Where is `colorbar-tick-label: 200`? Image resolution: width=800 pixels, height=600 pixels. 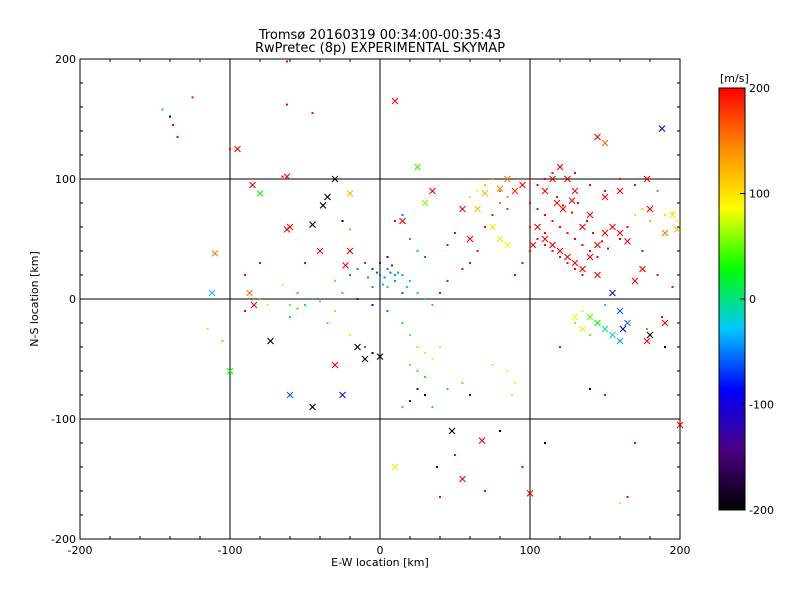 colorbar-tick-label: 200 is located at coordinates (759, 88).